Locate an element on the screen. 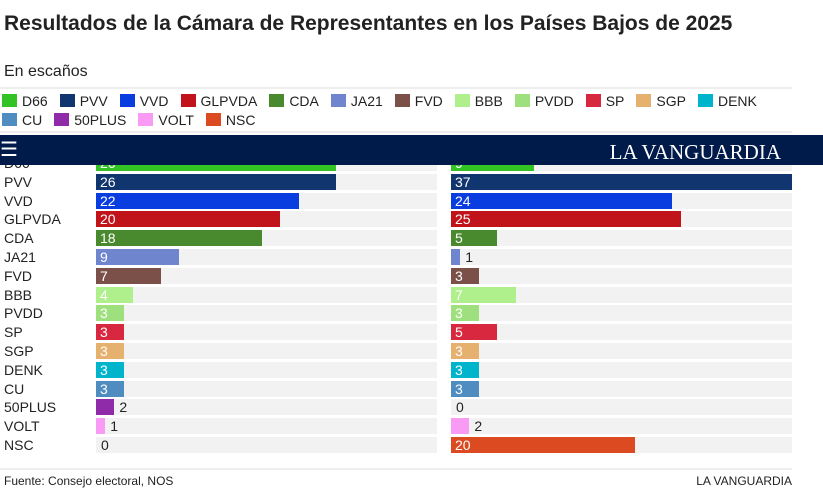  bar-track: 37 is located at coordinates (621, 181).